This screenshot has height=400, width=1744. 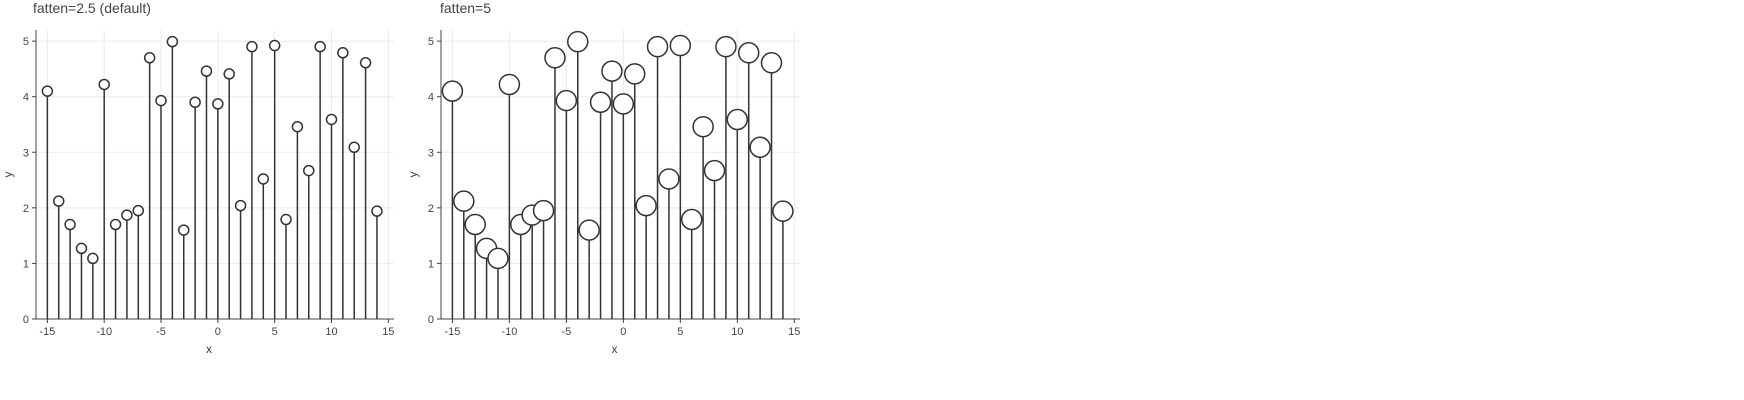 What do you see at coordinates (465, 8) in the screenshot?
I see `chart-title: fatten=5` at bounding box center [465, 8].